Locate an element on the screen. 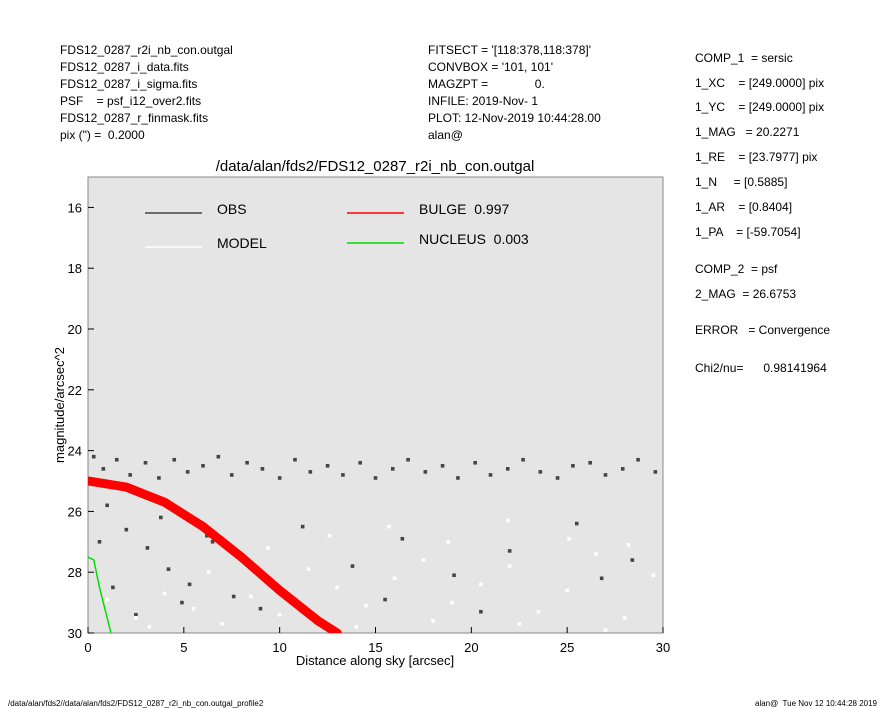  header-text: alan@ is located at coordinates (445, 135).